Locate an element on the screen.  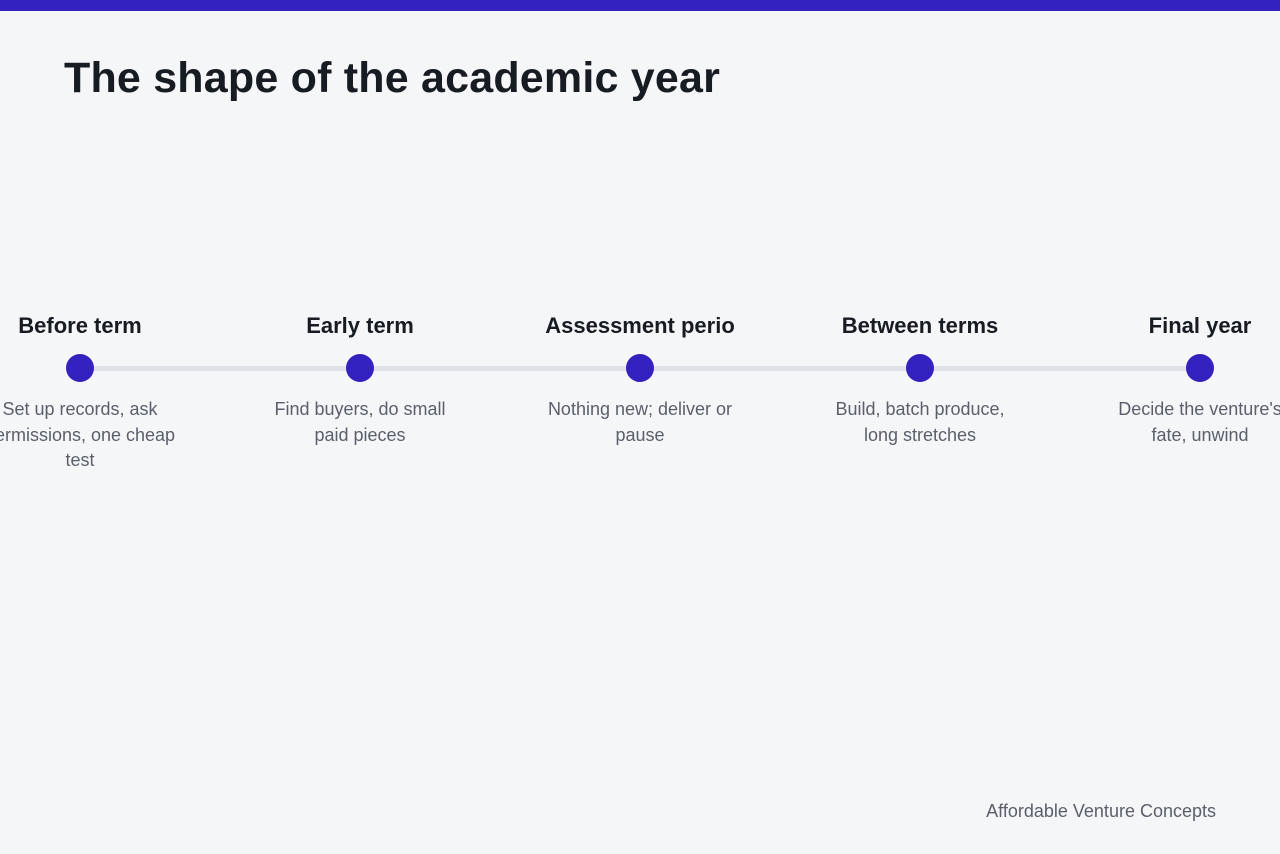
stage-label: Early term is located at coordinates (360, 325).